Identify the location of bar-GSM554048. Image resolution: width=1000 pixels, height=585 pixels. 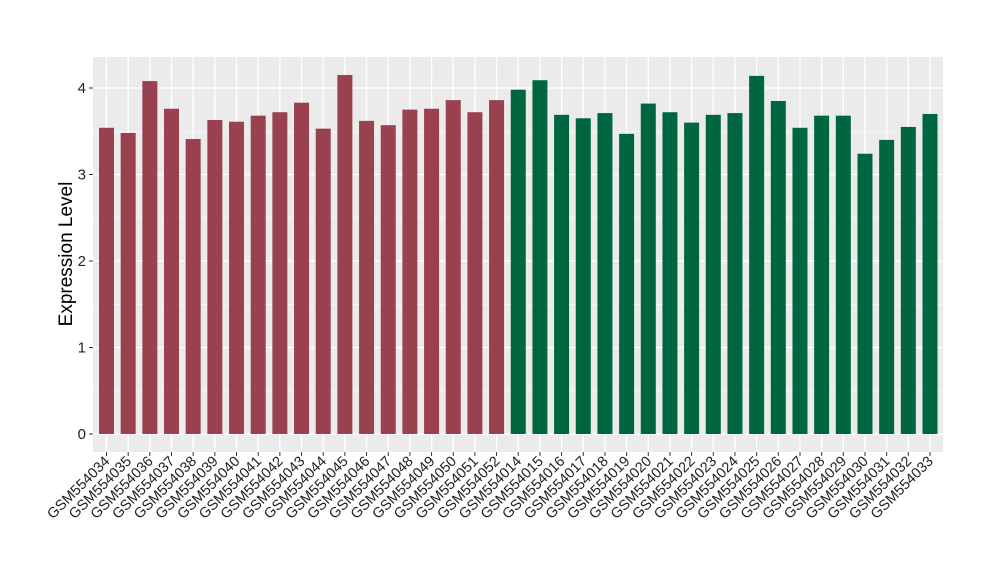
(410, 271).